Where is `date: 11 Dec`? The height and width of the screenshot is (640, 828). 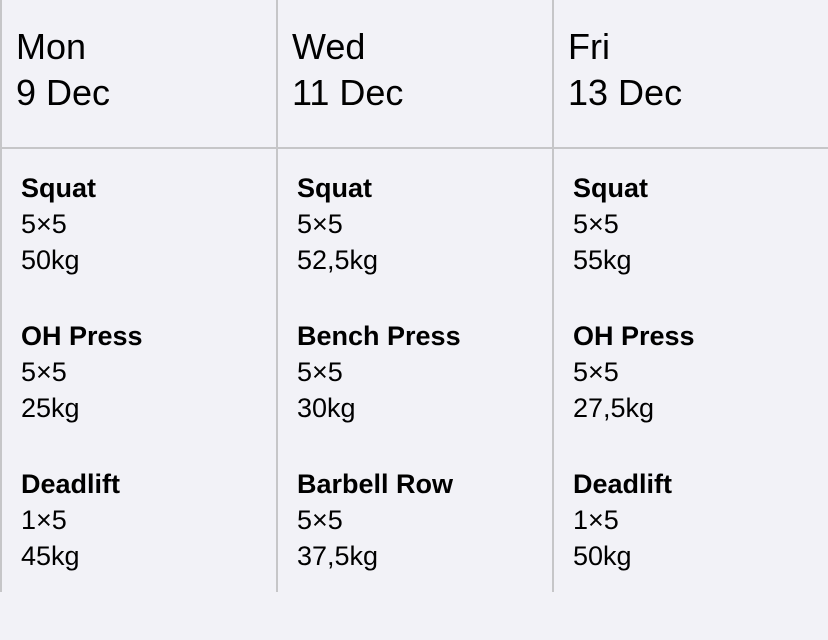 date: 11 Dec is located at coordinates (348, 92).